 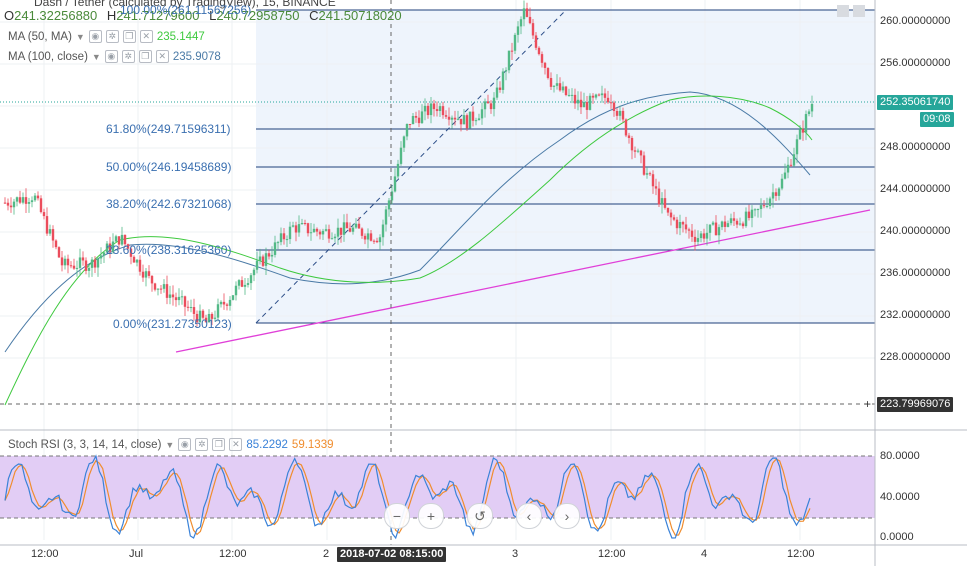 What do you see at coordinates (859, 11) in the screenshot?
I see `pane-maximize-button` at bounding box center [859, 11].